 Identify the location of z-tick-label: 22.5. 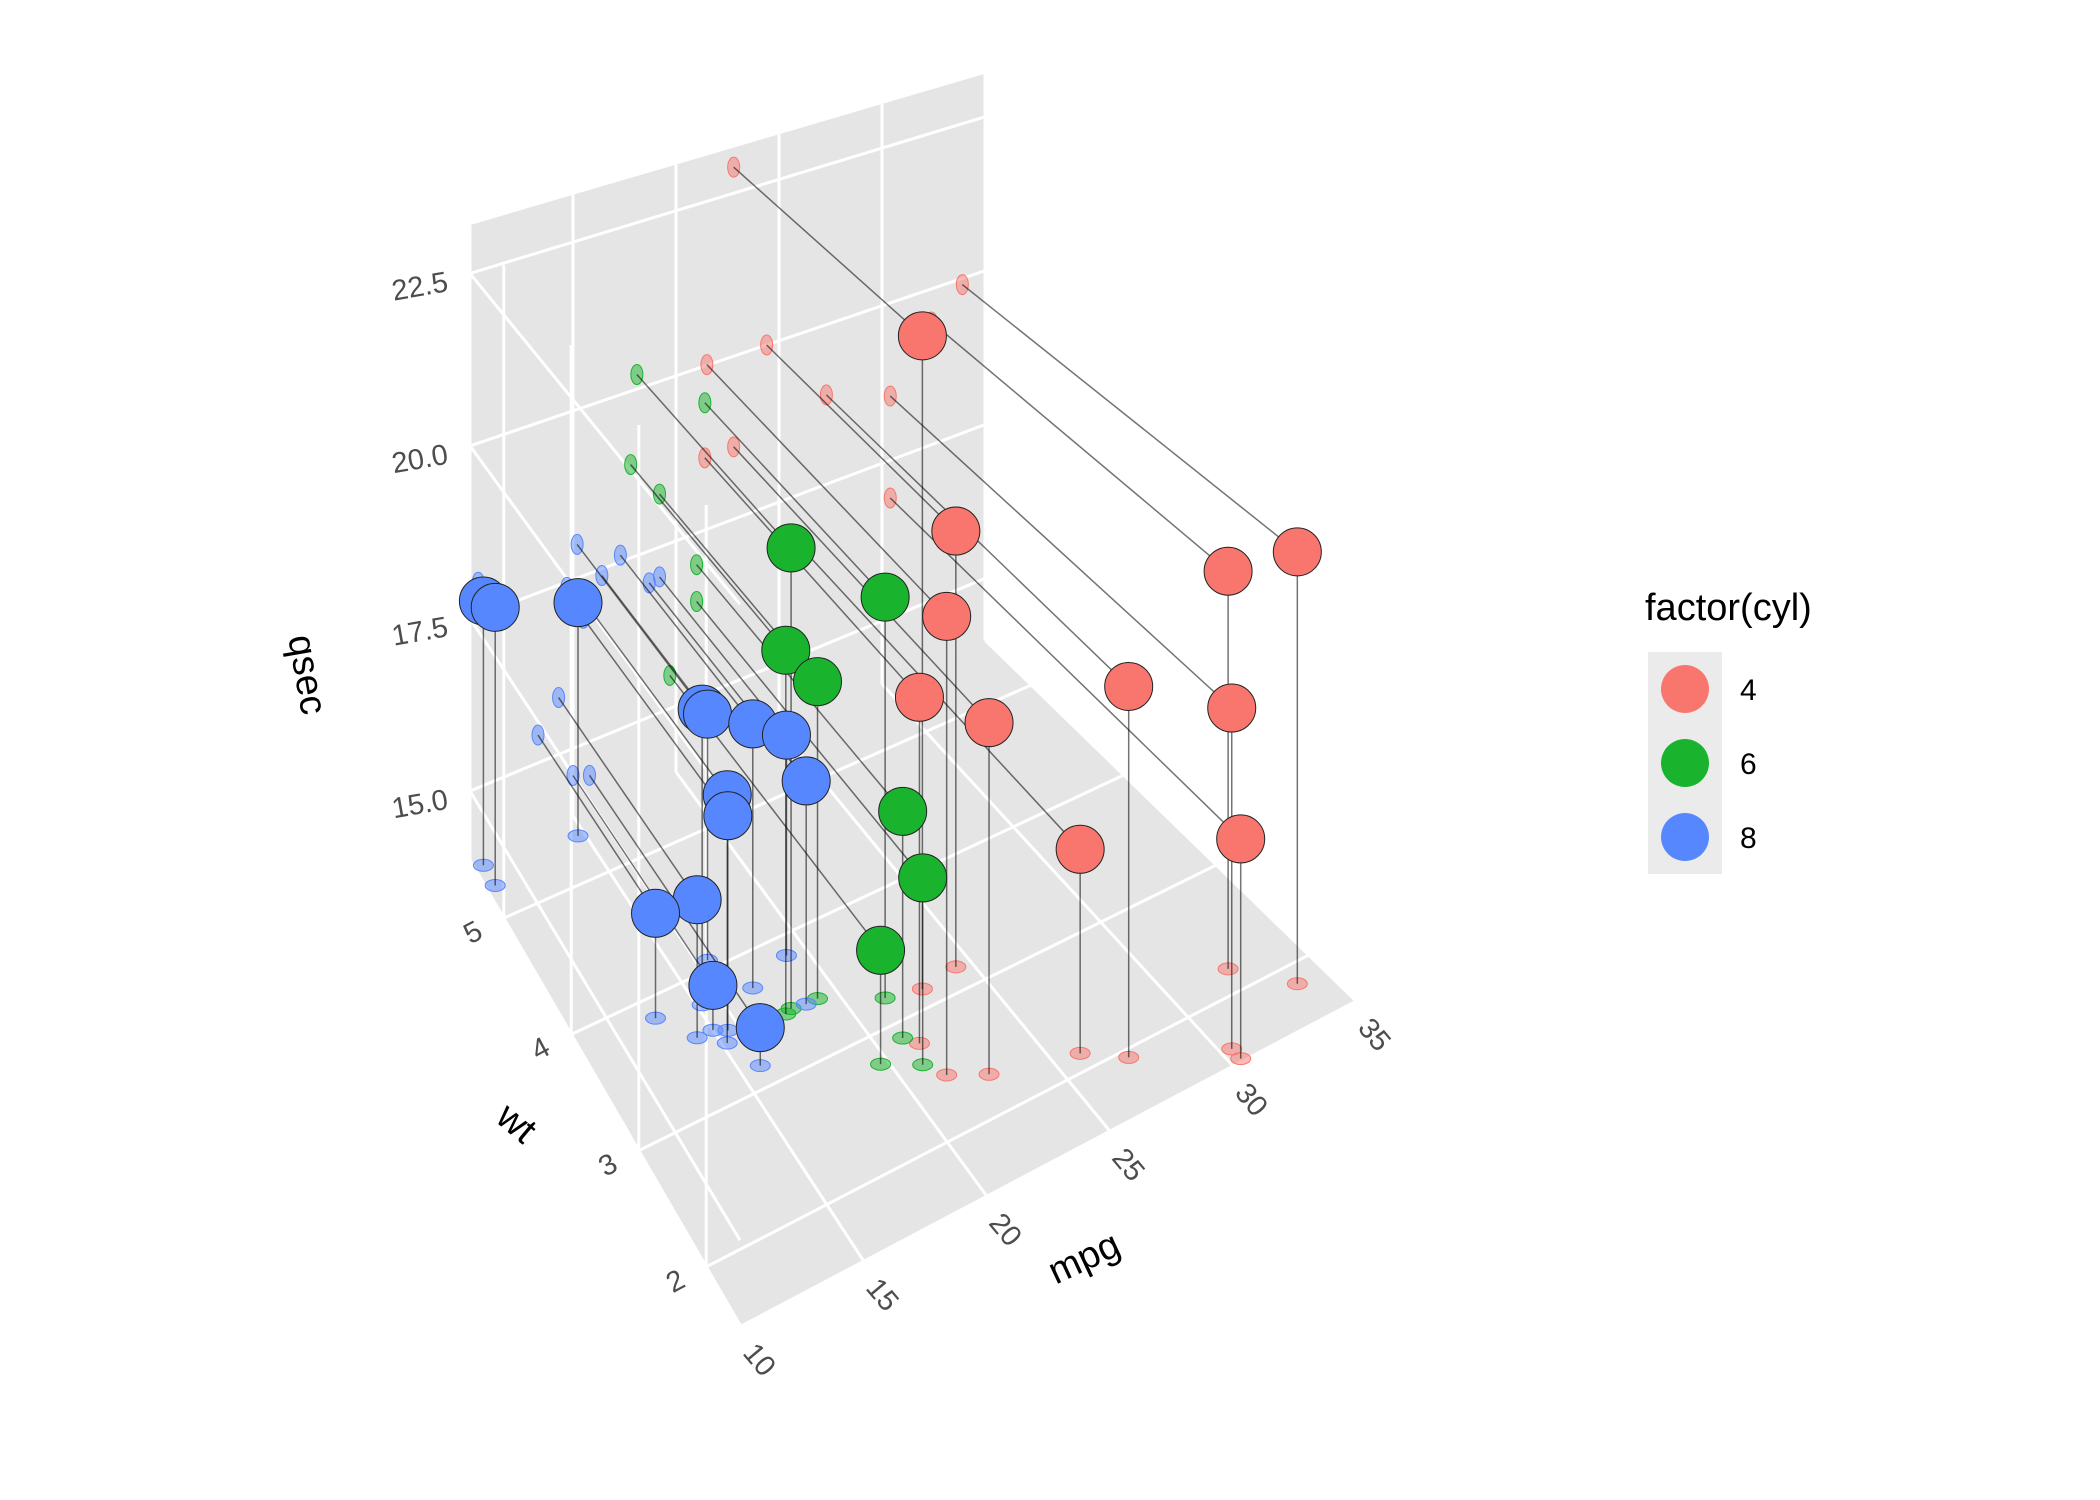
(419, 286).